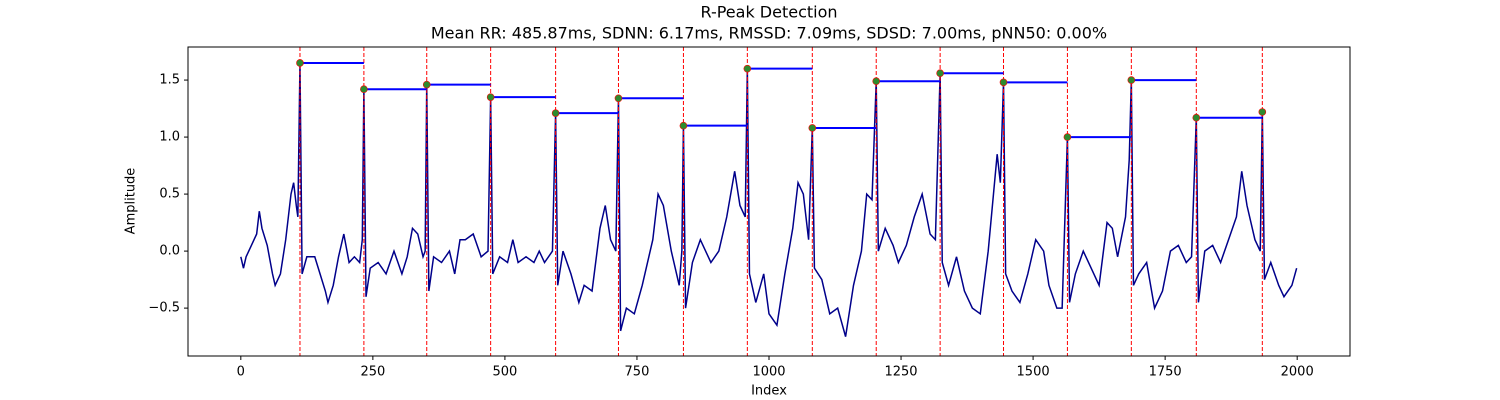 The width and height of the screenshot is (1500, 400). I want to click on x-tick-label: 2000, so click(1297, 372).